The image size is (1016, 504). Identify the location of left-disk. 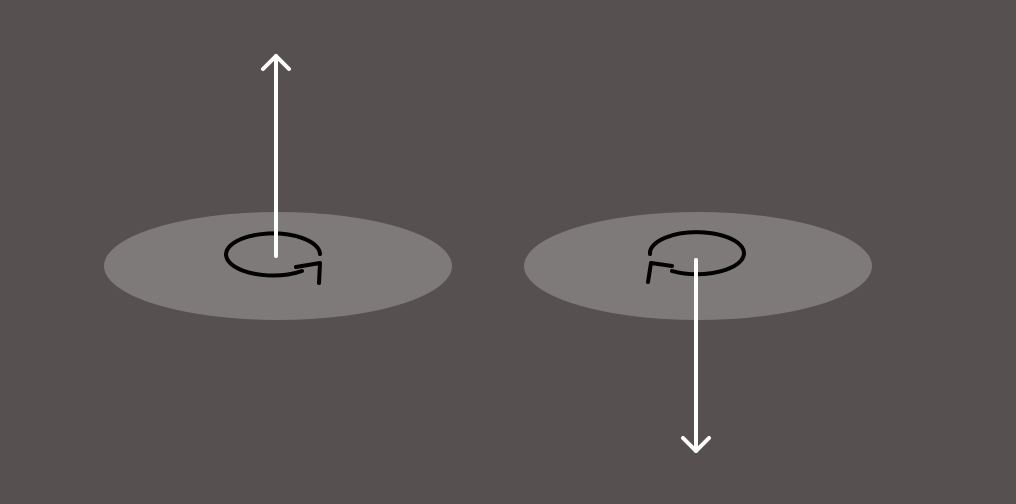
(278, 266).